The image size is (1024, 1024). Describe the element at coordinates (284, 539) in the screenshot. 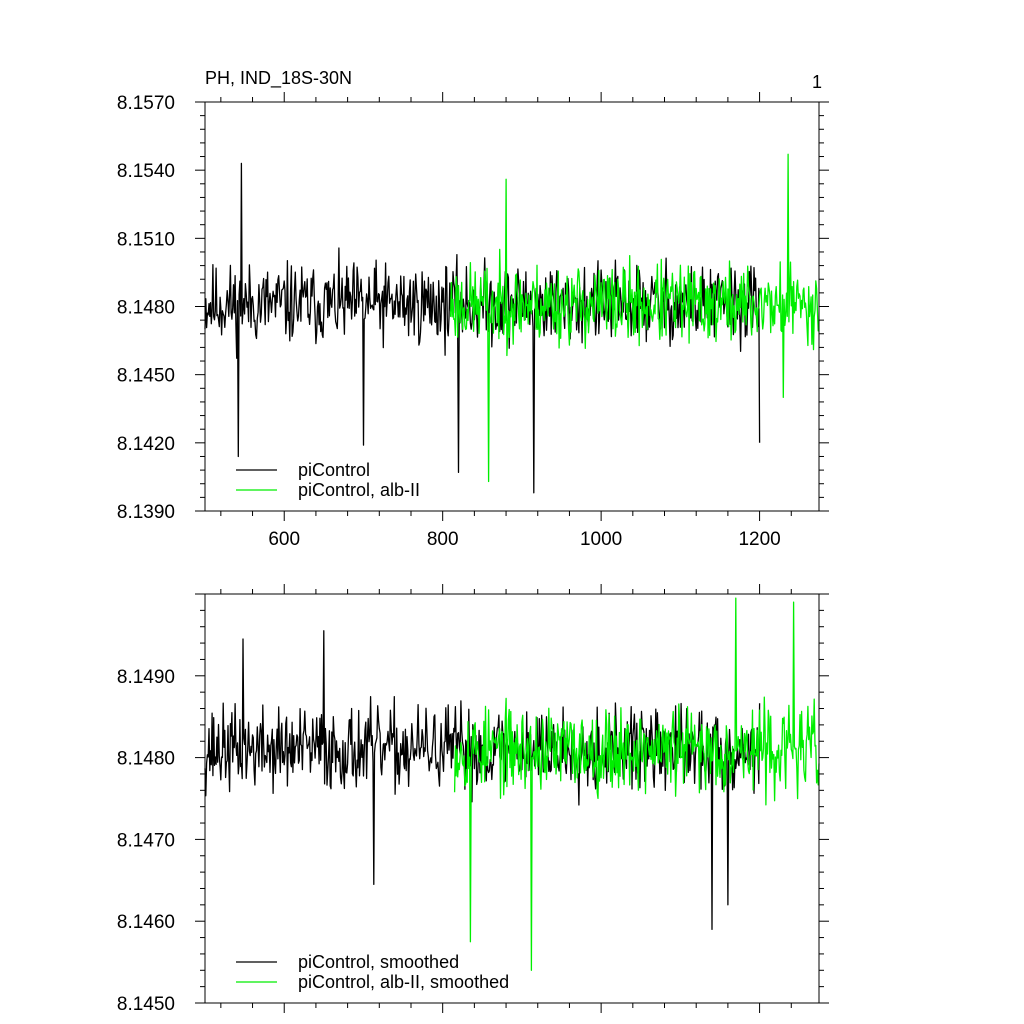

I see `x-tick-label: 600` at that location.